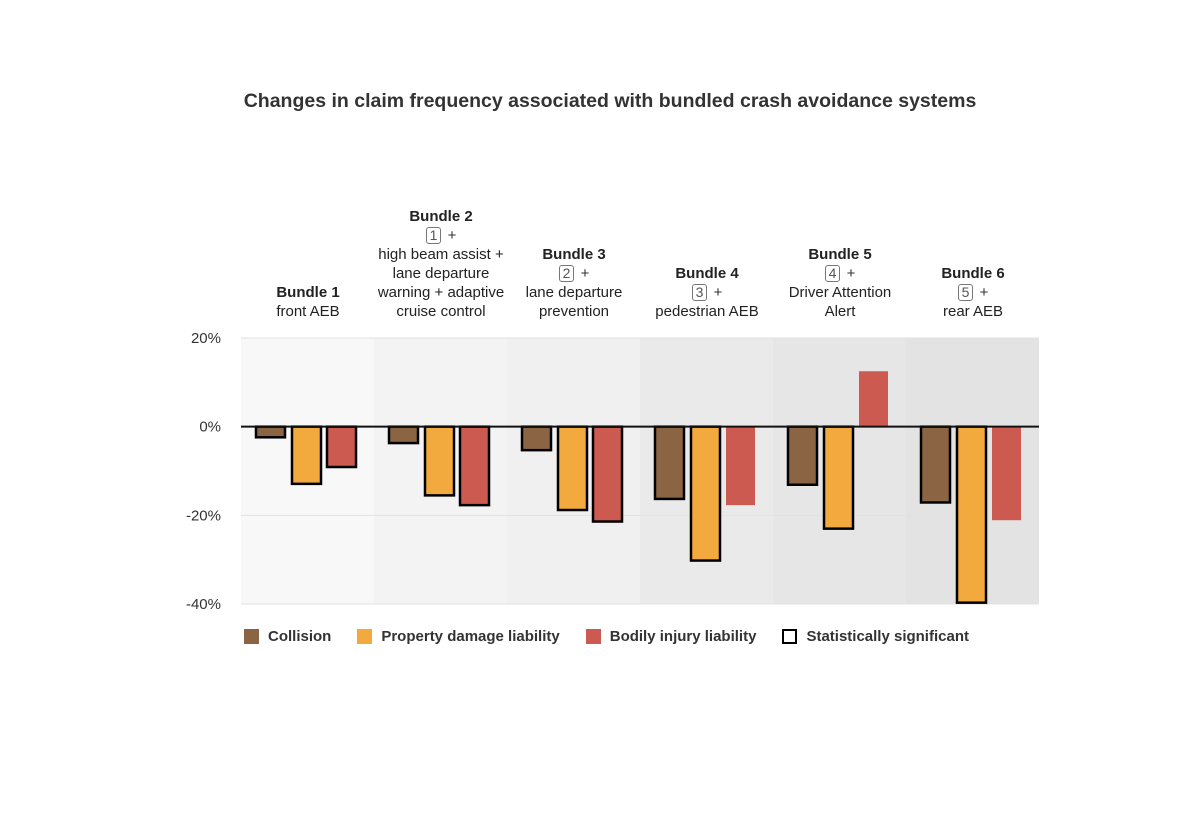 The image size is (1198, 818). I want to click on legend-item: Property damage liability, so click(458, 636).